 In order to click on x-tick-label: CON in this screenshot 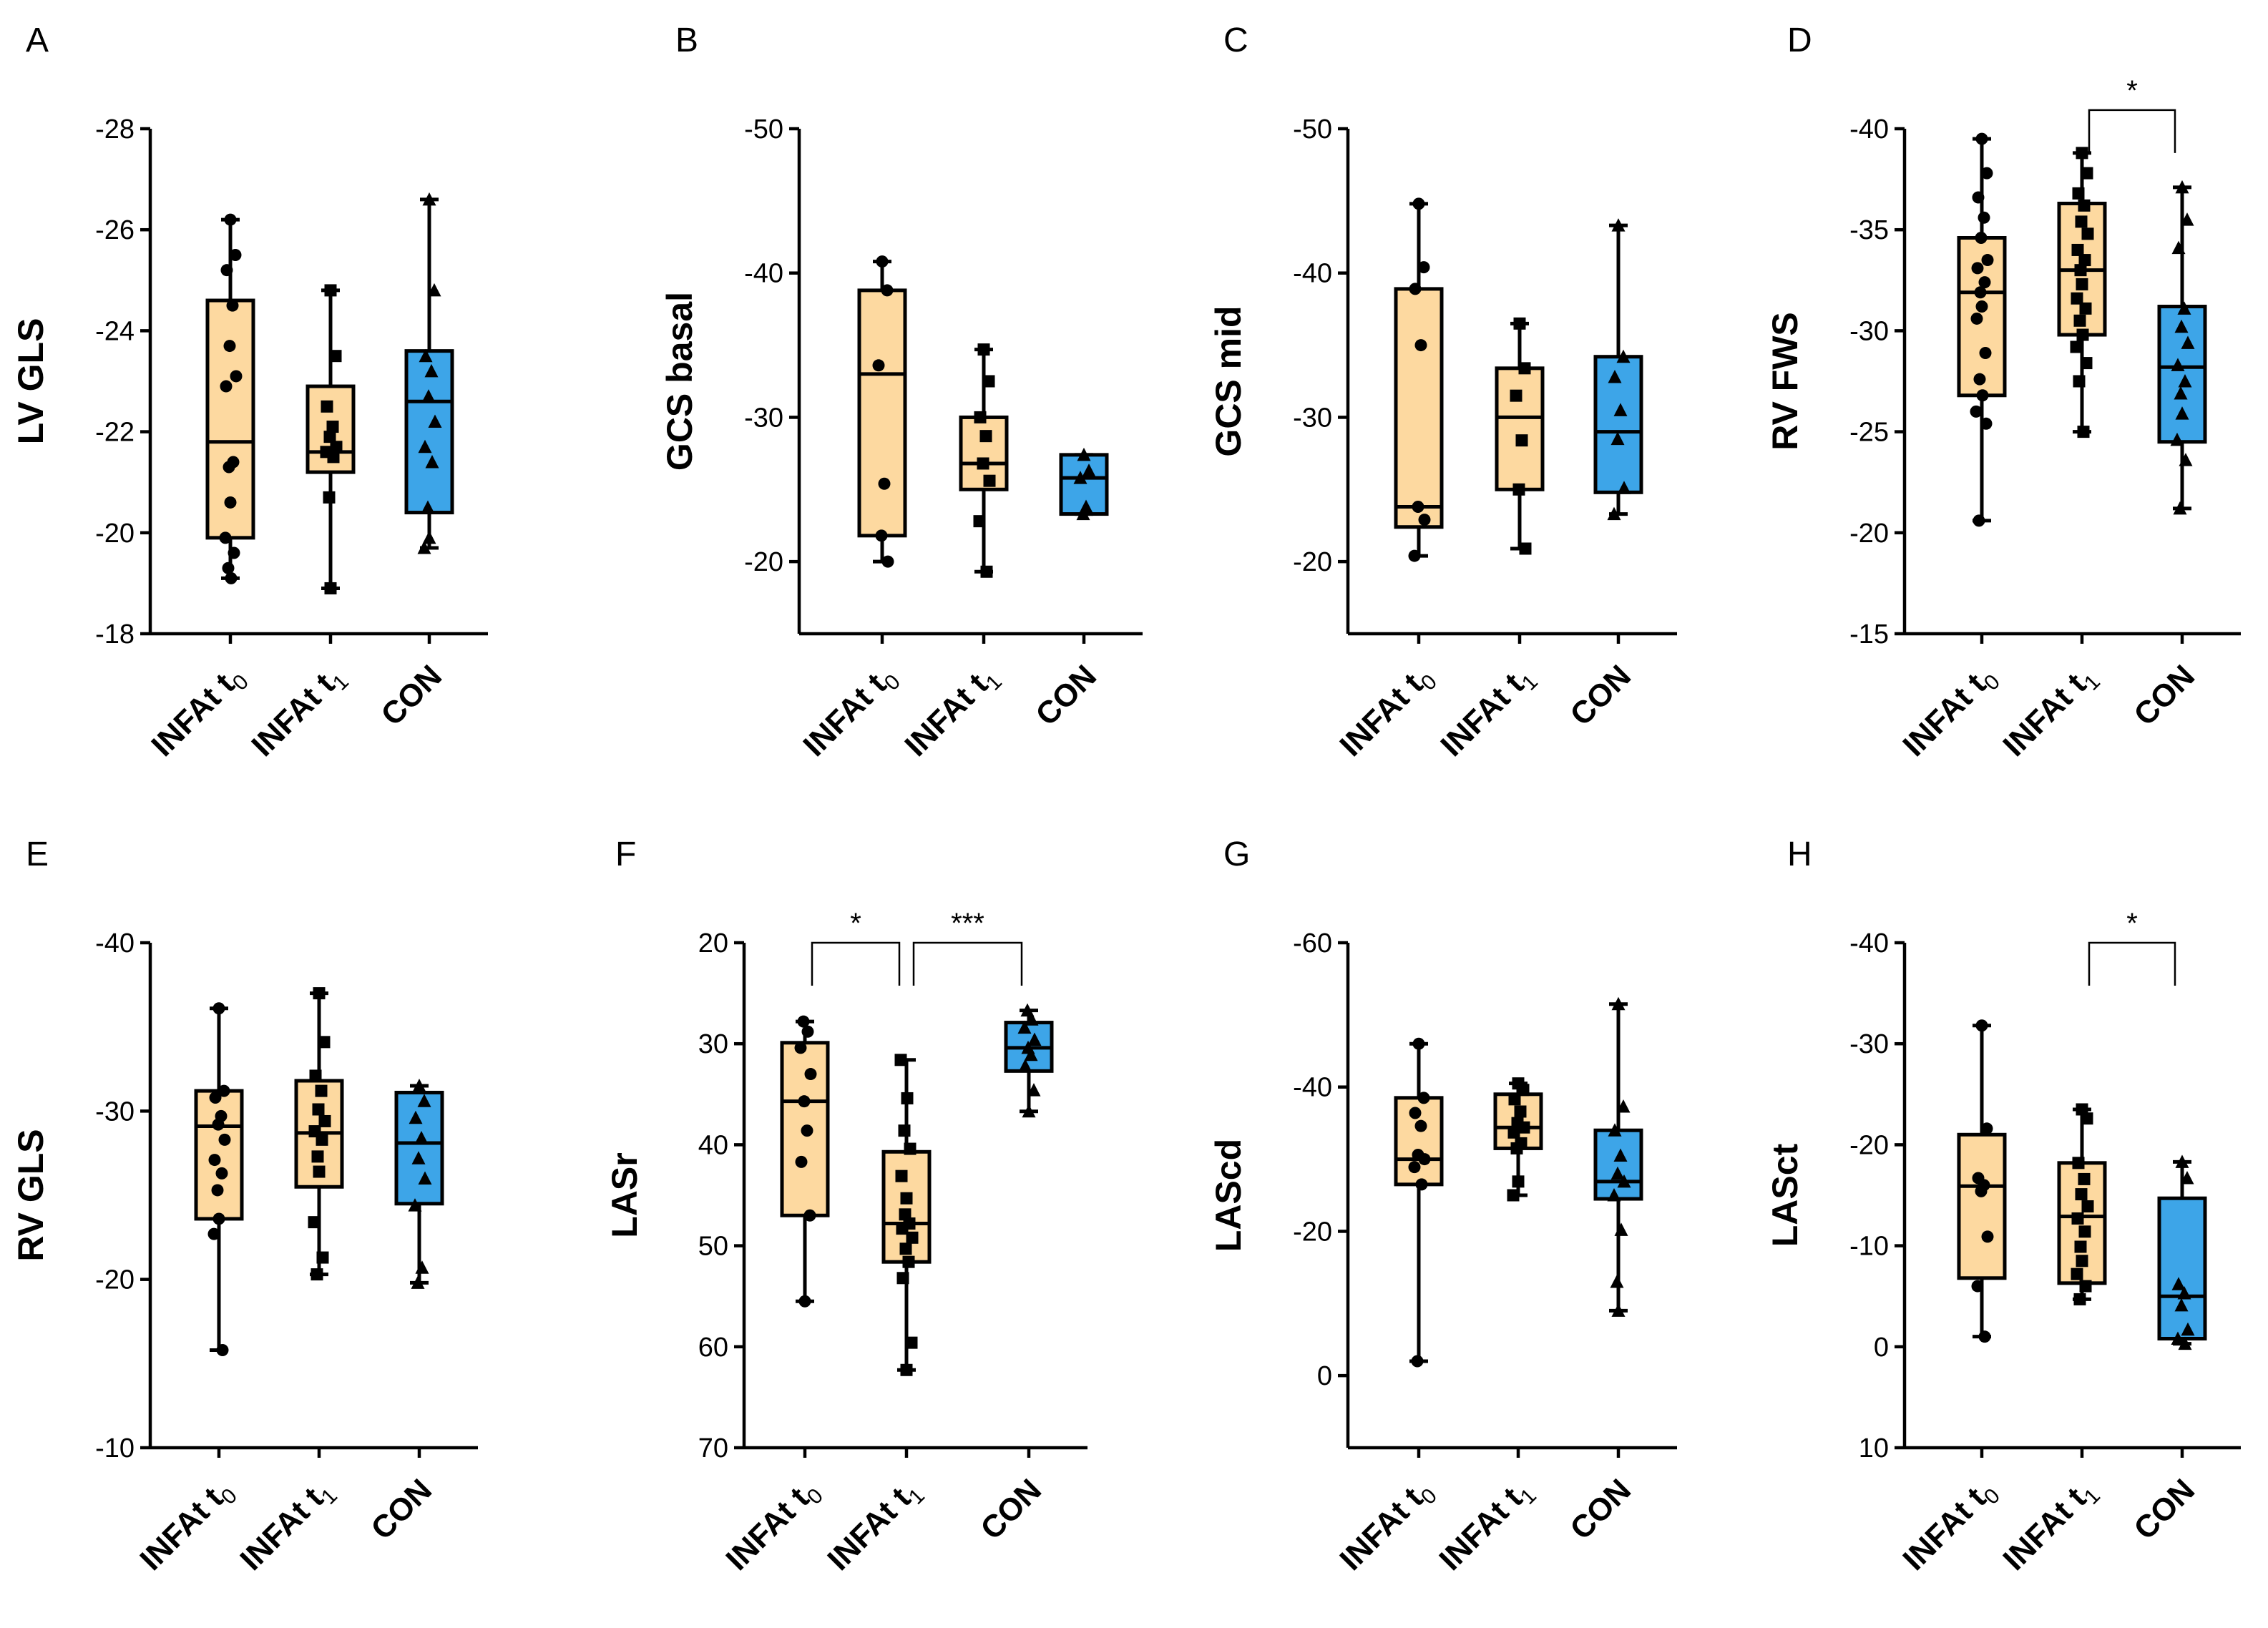, I will do `click(2164, 695)`.